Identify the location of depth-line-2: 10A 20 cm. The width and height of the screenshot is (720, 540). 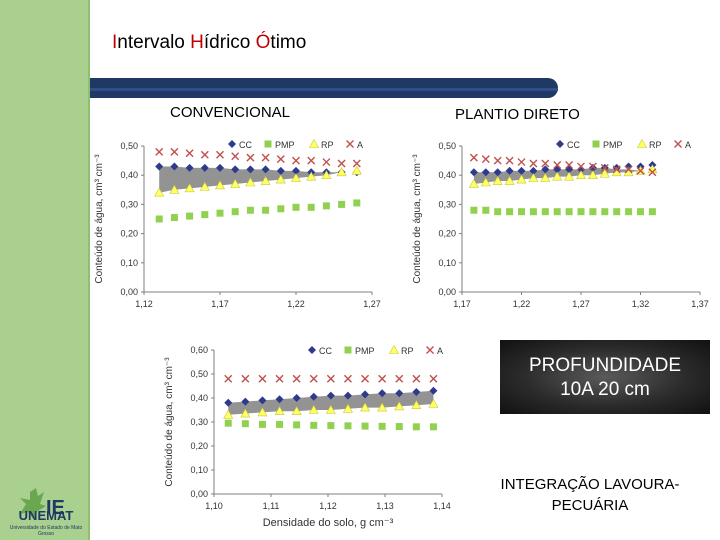
(605, 389).